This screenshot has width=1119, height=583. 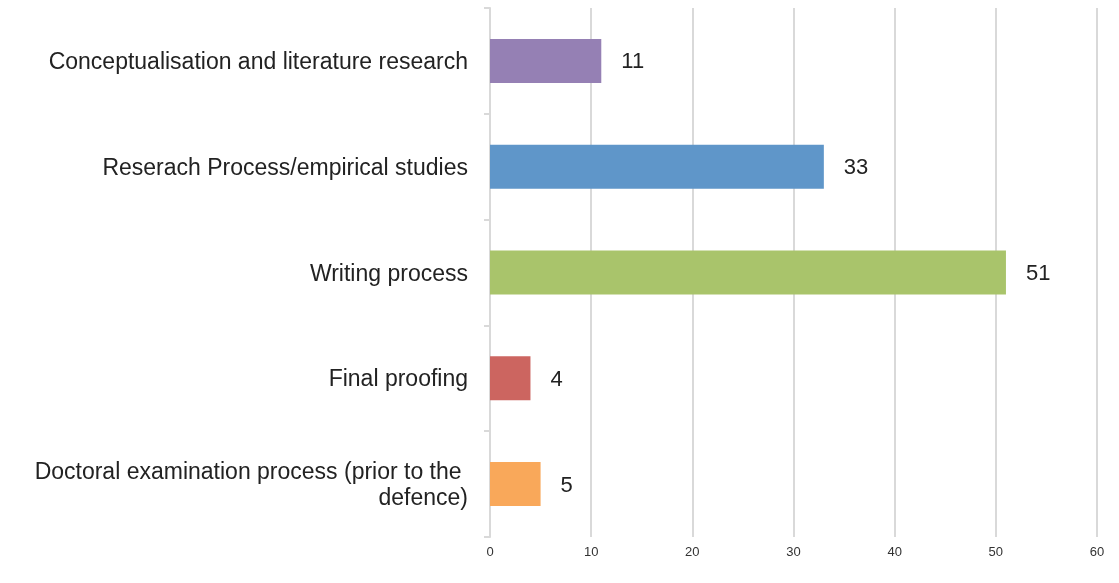 What do you see at coordinates (285, 166) in the screenshot?
I see `y-tick-label: Reserach Process/empirical studies` at bounding box center [285, 166].